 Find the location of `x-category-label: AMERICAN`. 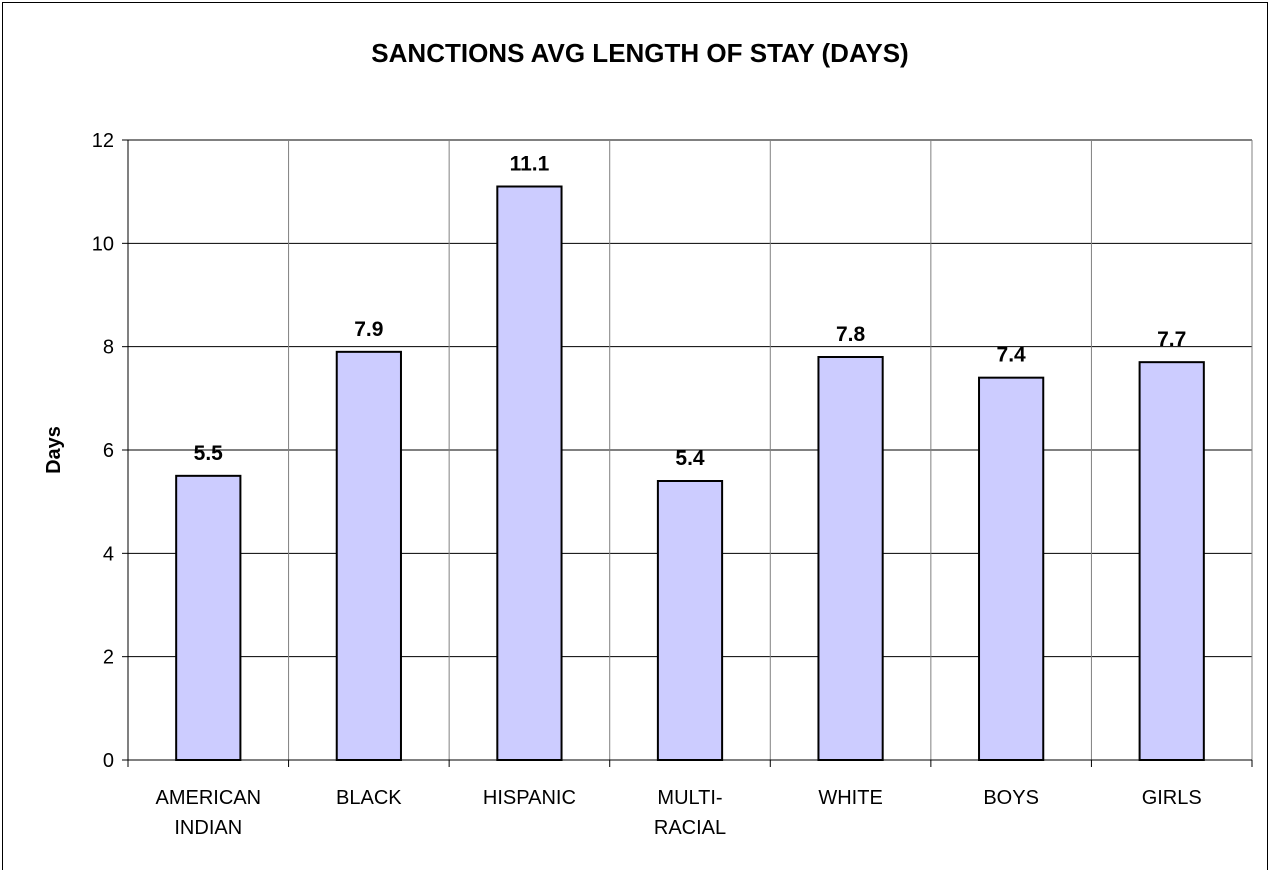

x-category-label: AMERICAN is located at coordinates (208, 798).